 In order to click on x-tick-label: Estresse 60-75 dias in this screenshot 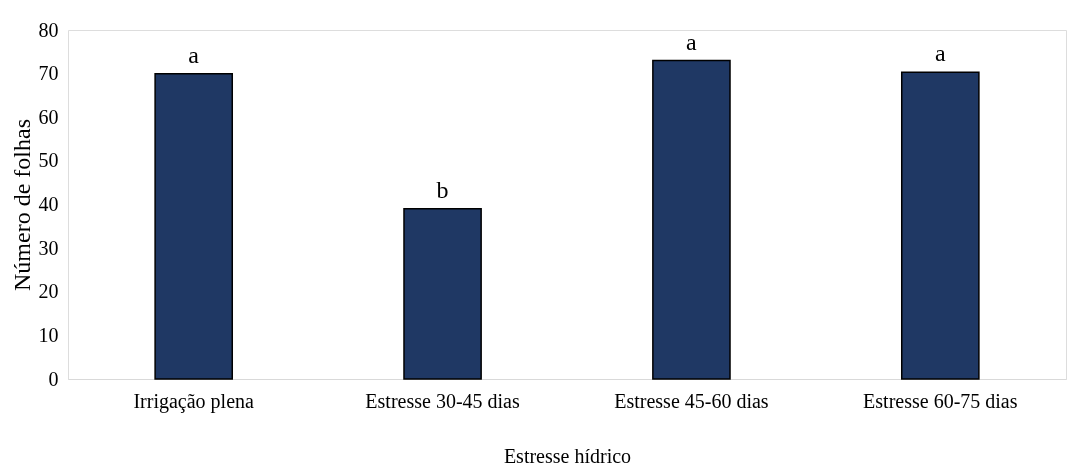, I will do `click(940, 400)`.